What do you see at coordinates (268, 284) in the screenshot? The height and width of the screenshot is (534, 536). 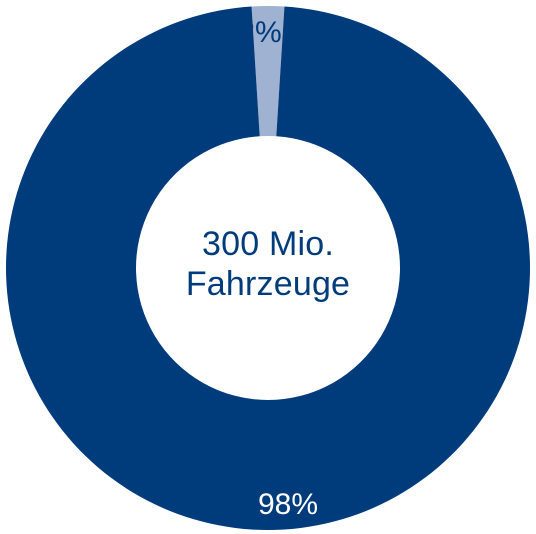 I see `center-label-line-2: Fahrzeuge` at bounding box center [268, 284].